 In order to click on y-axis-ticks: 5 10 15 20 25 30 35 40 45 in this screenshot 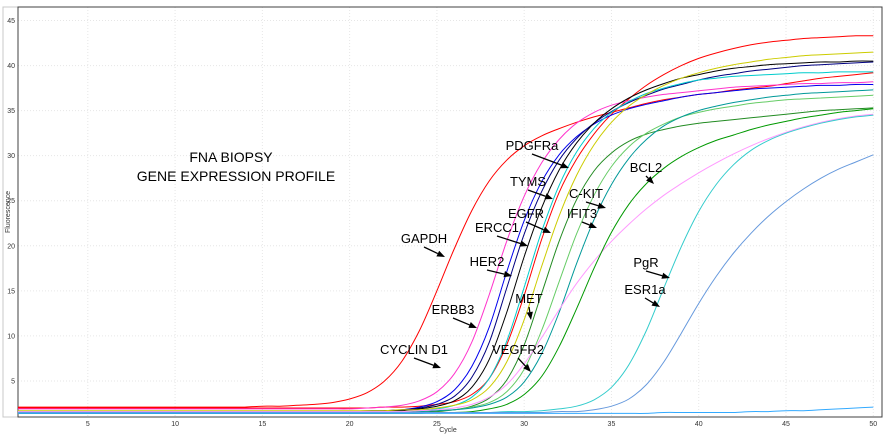, I will do `click(11, 201)`.